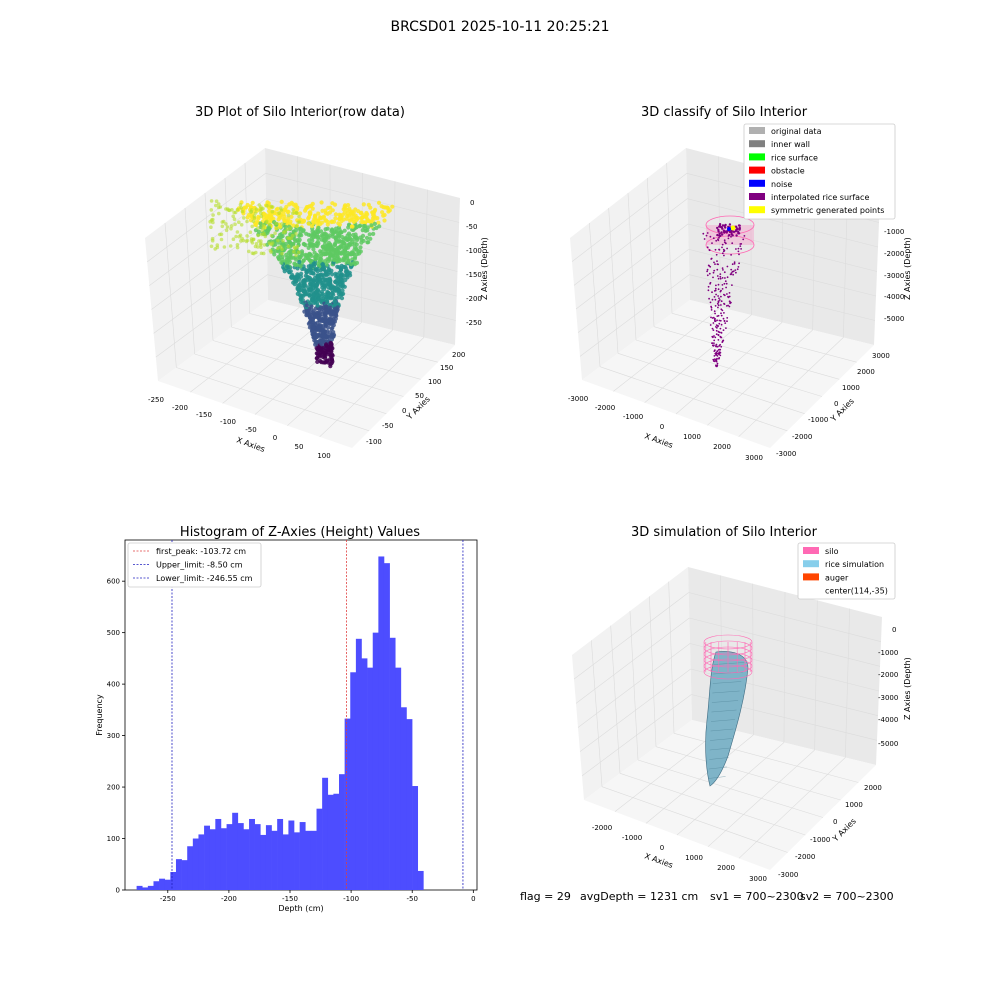 This screenshot has width=1000, height=1000. I want to click on classify-plot-title: 3D classify of Silo Interior, so click(724, 112).